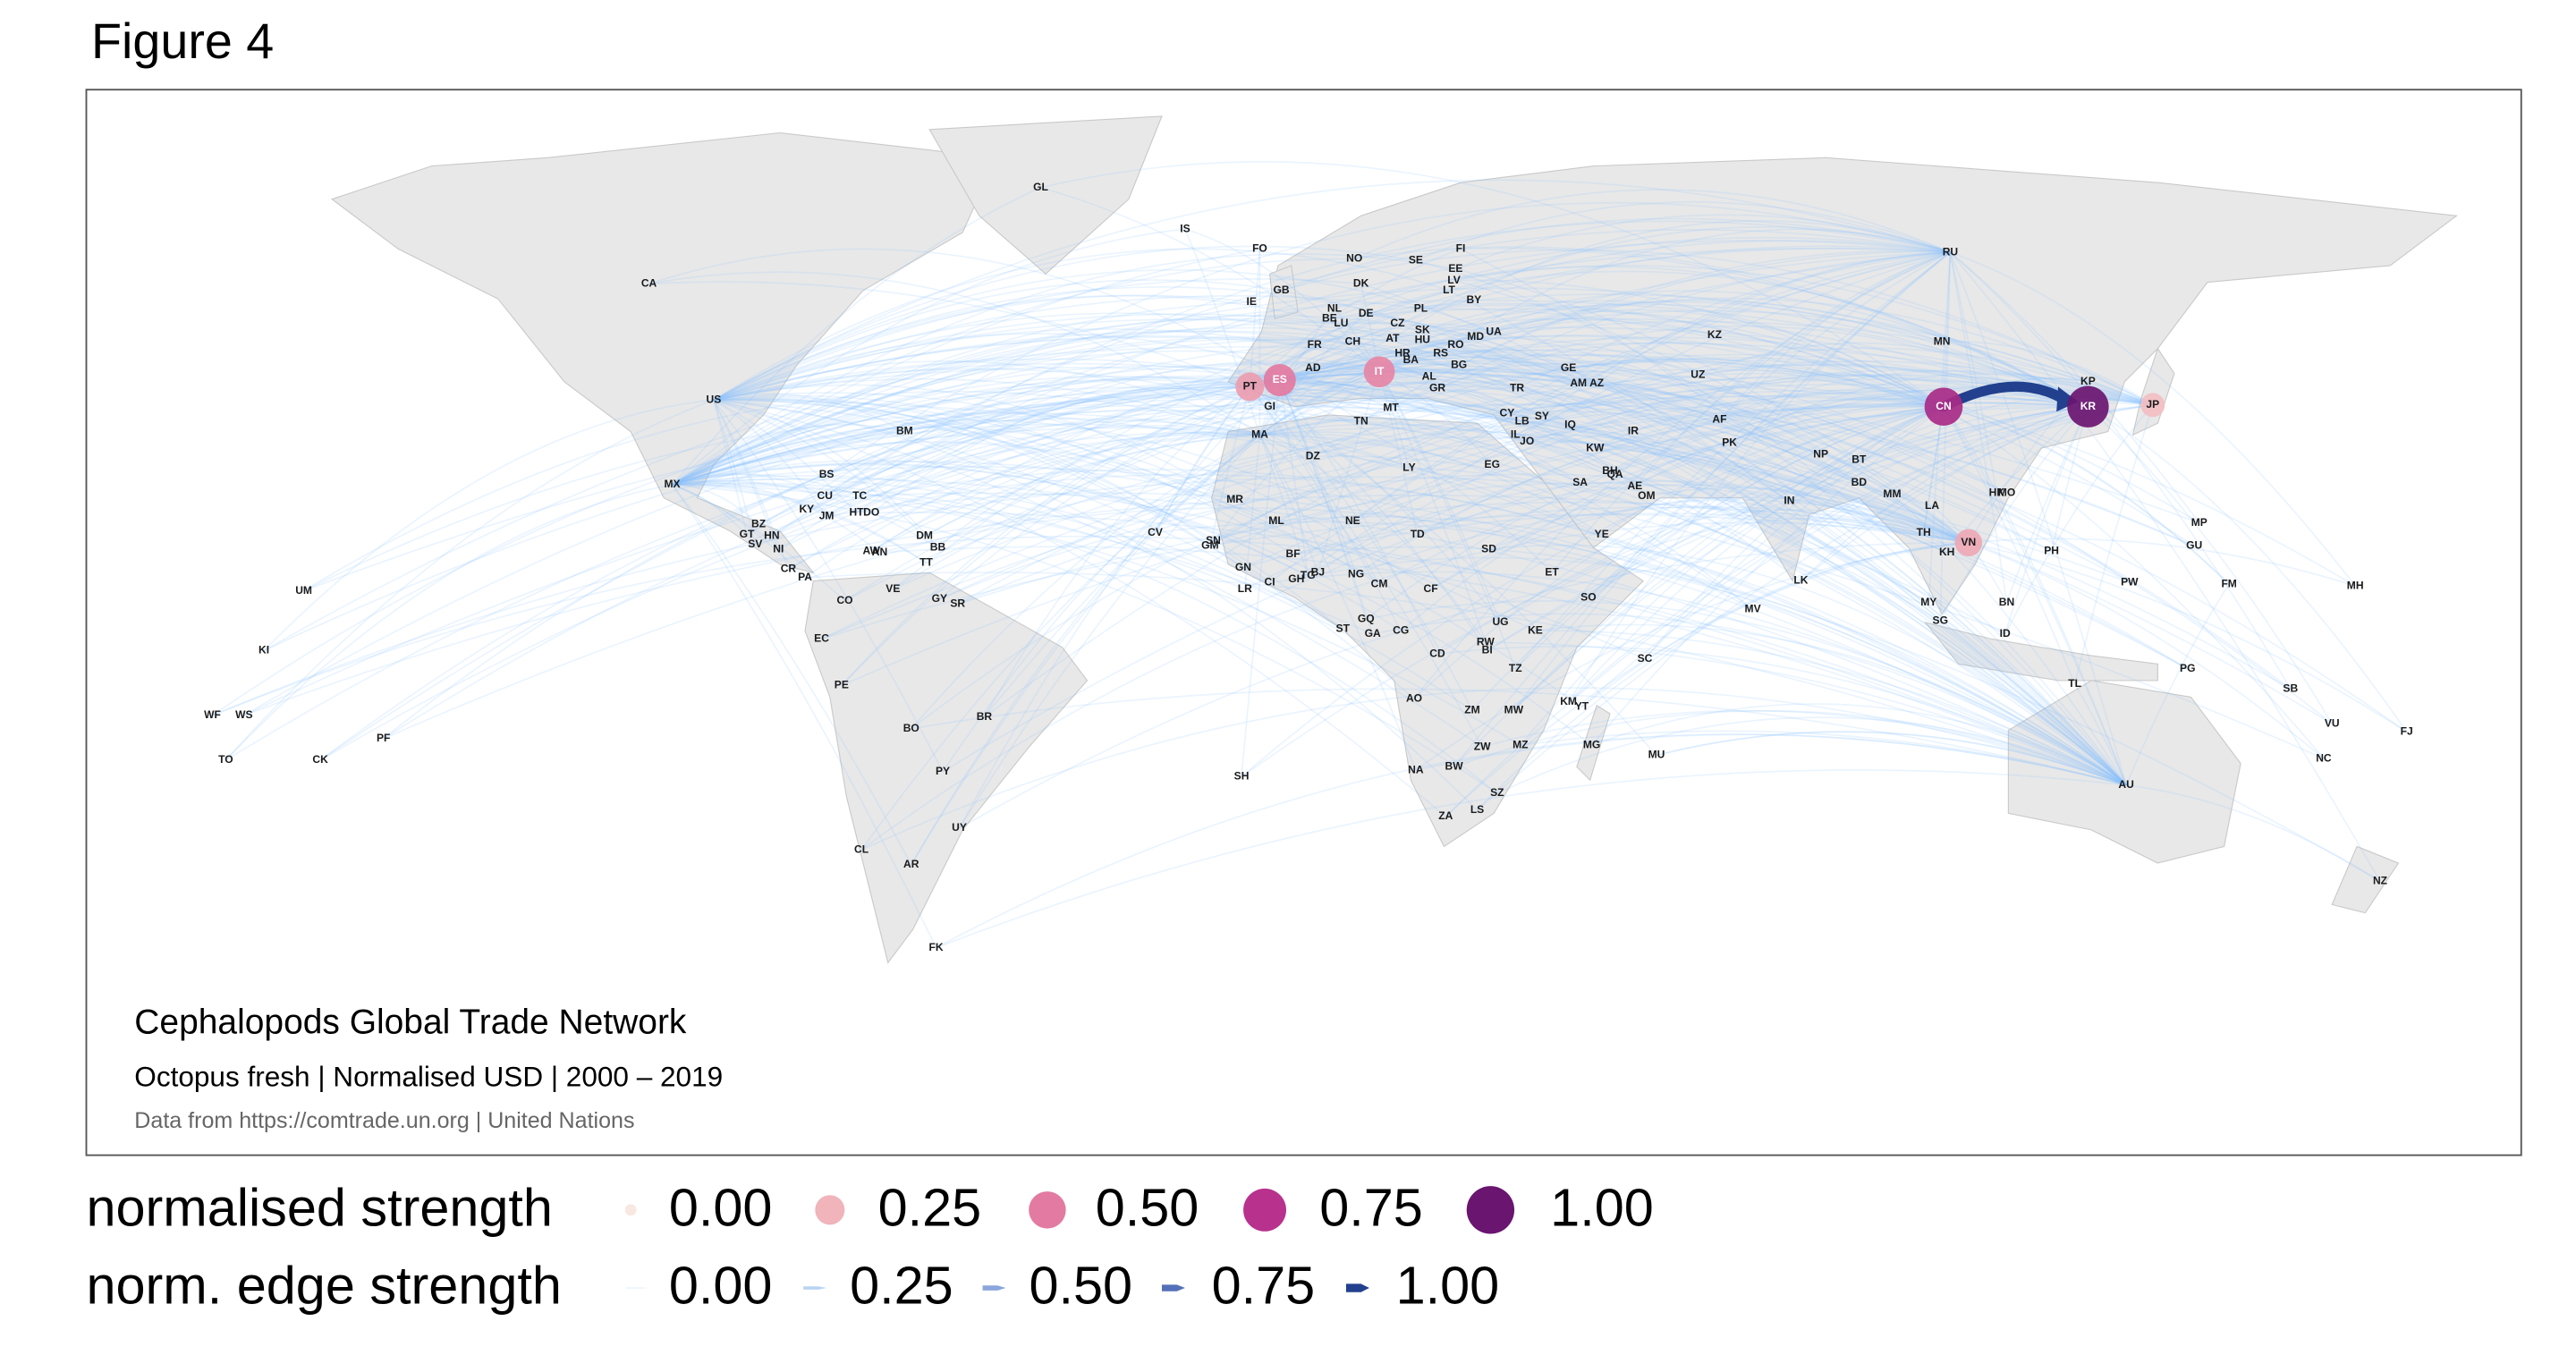 The height and width of the screenshot is (1372, 2576). I want to click on country-code: IR, so click(1633, 431).